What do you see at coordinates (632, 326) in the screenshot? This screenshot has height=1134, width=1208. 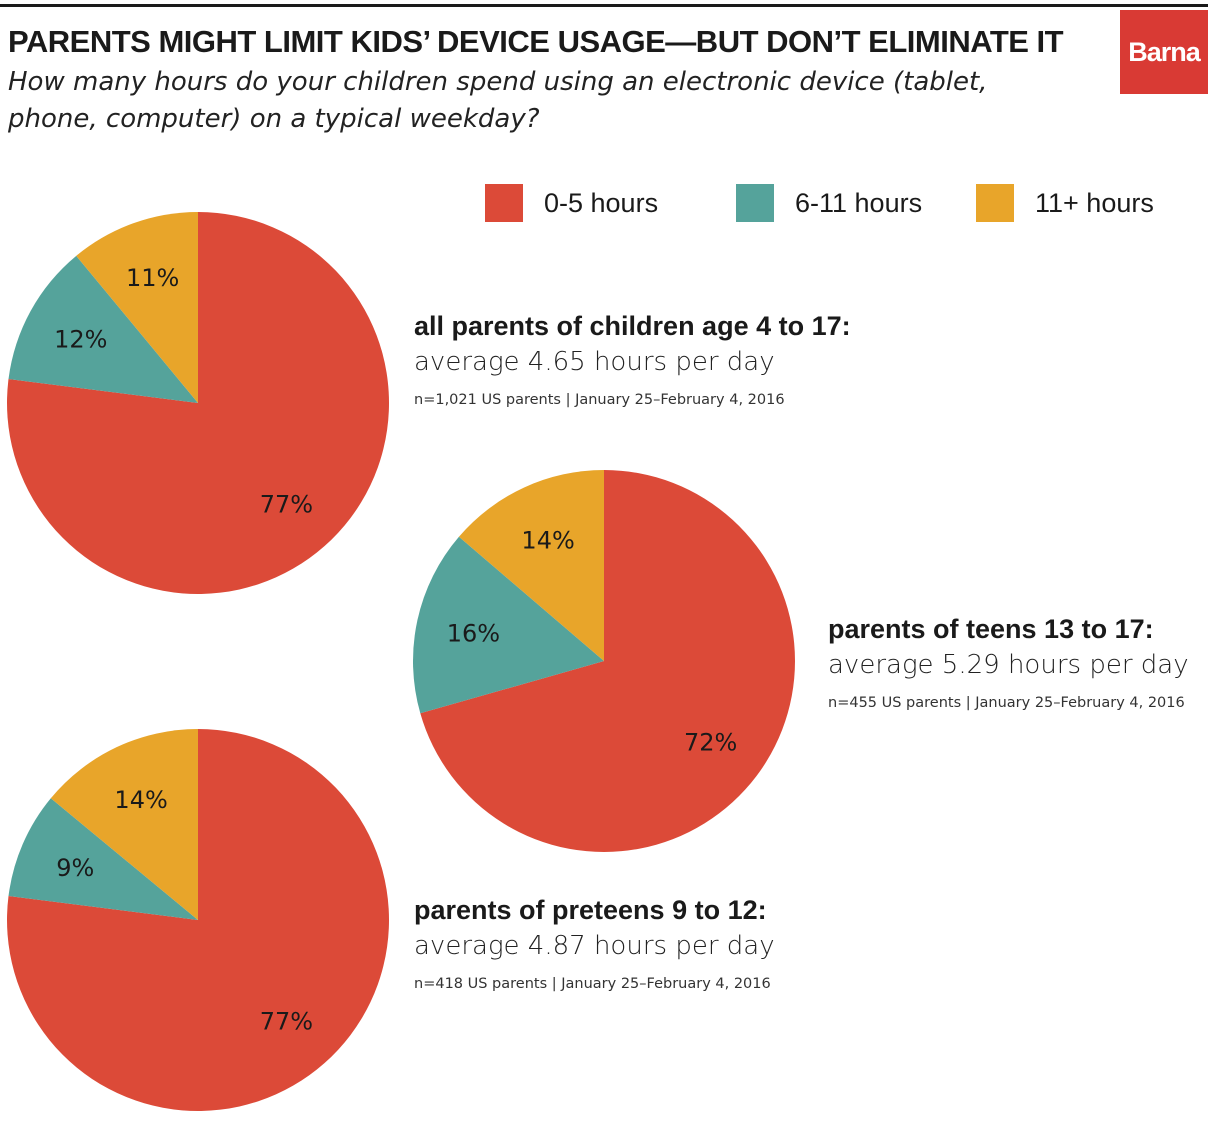 I see `group-label-all-parents: all parents of children age 4 to 17:` at bounding box center [632, 326].